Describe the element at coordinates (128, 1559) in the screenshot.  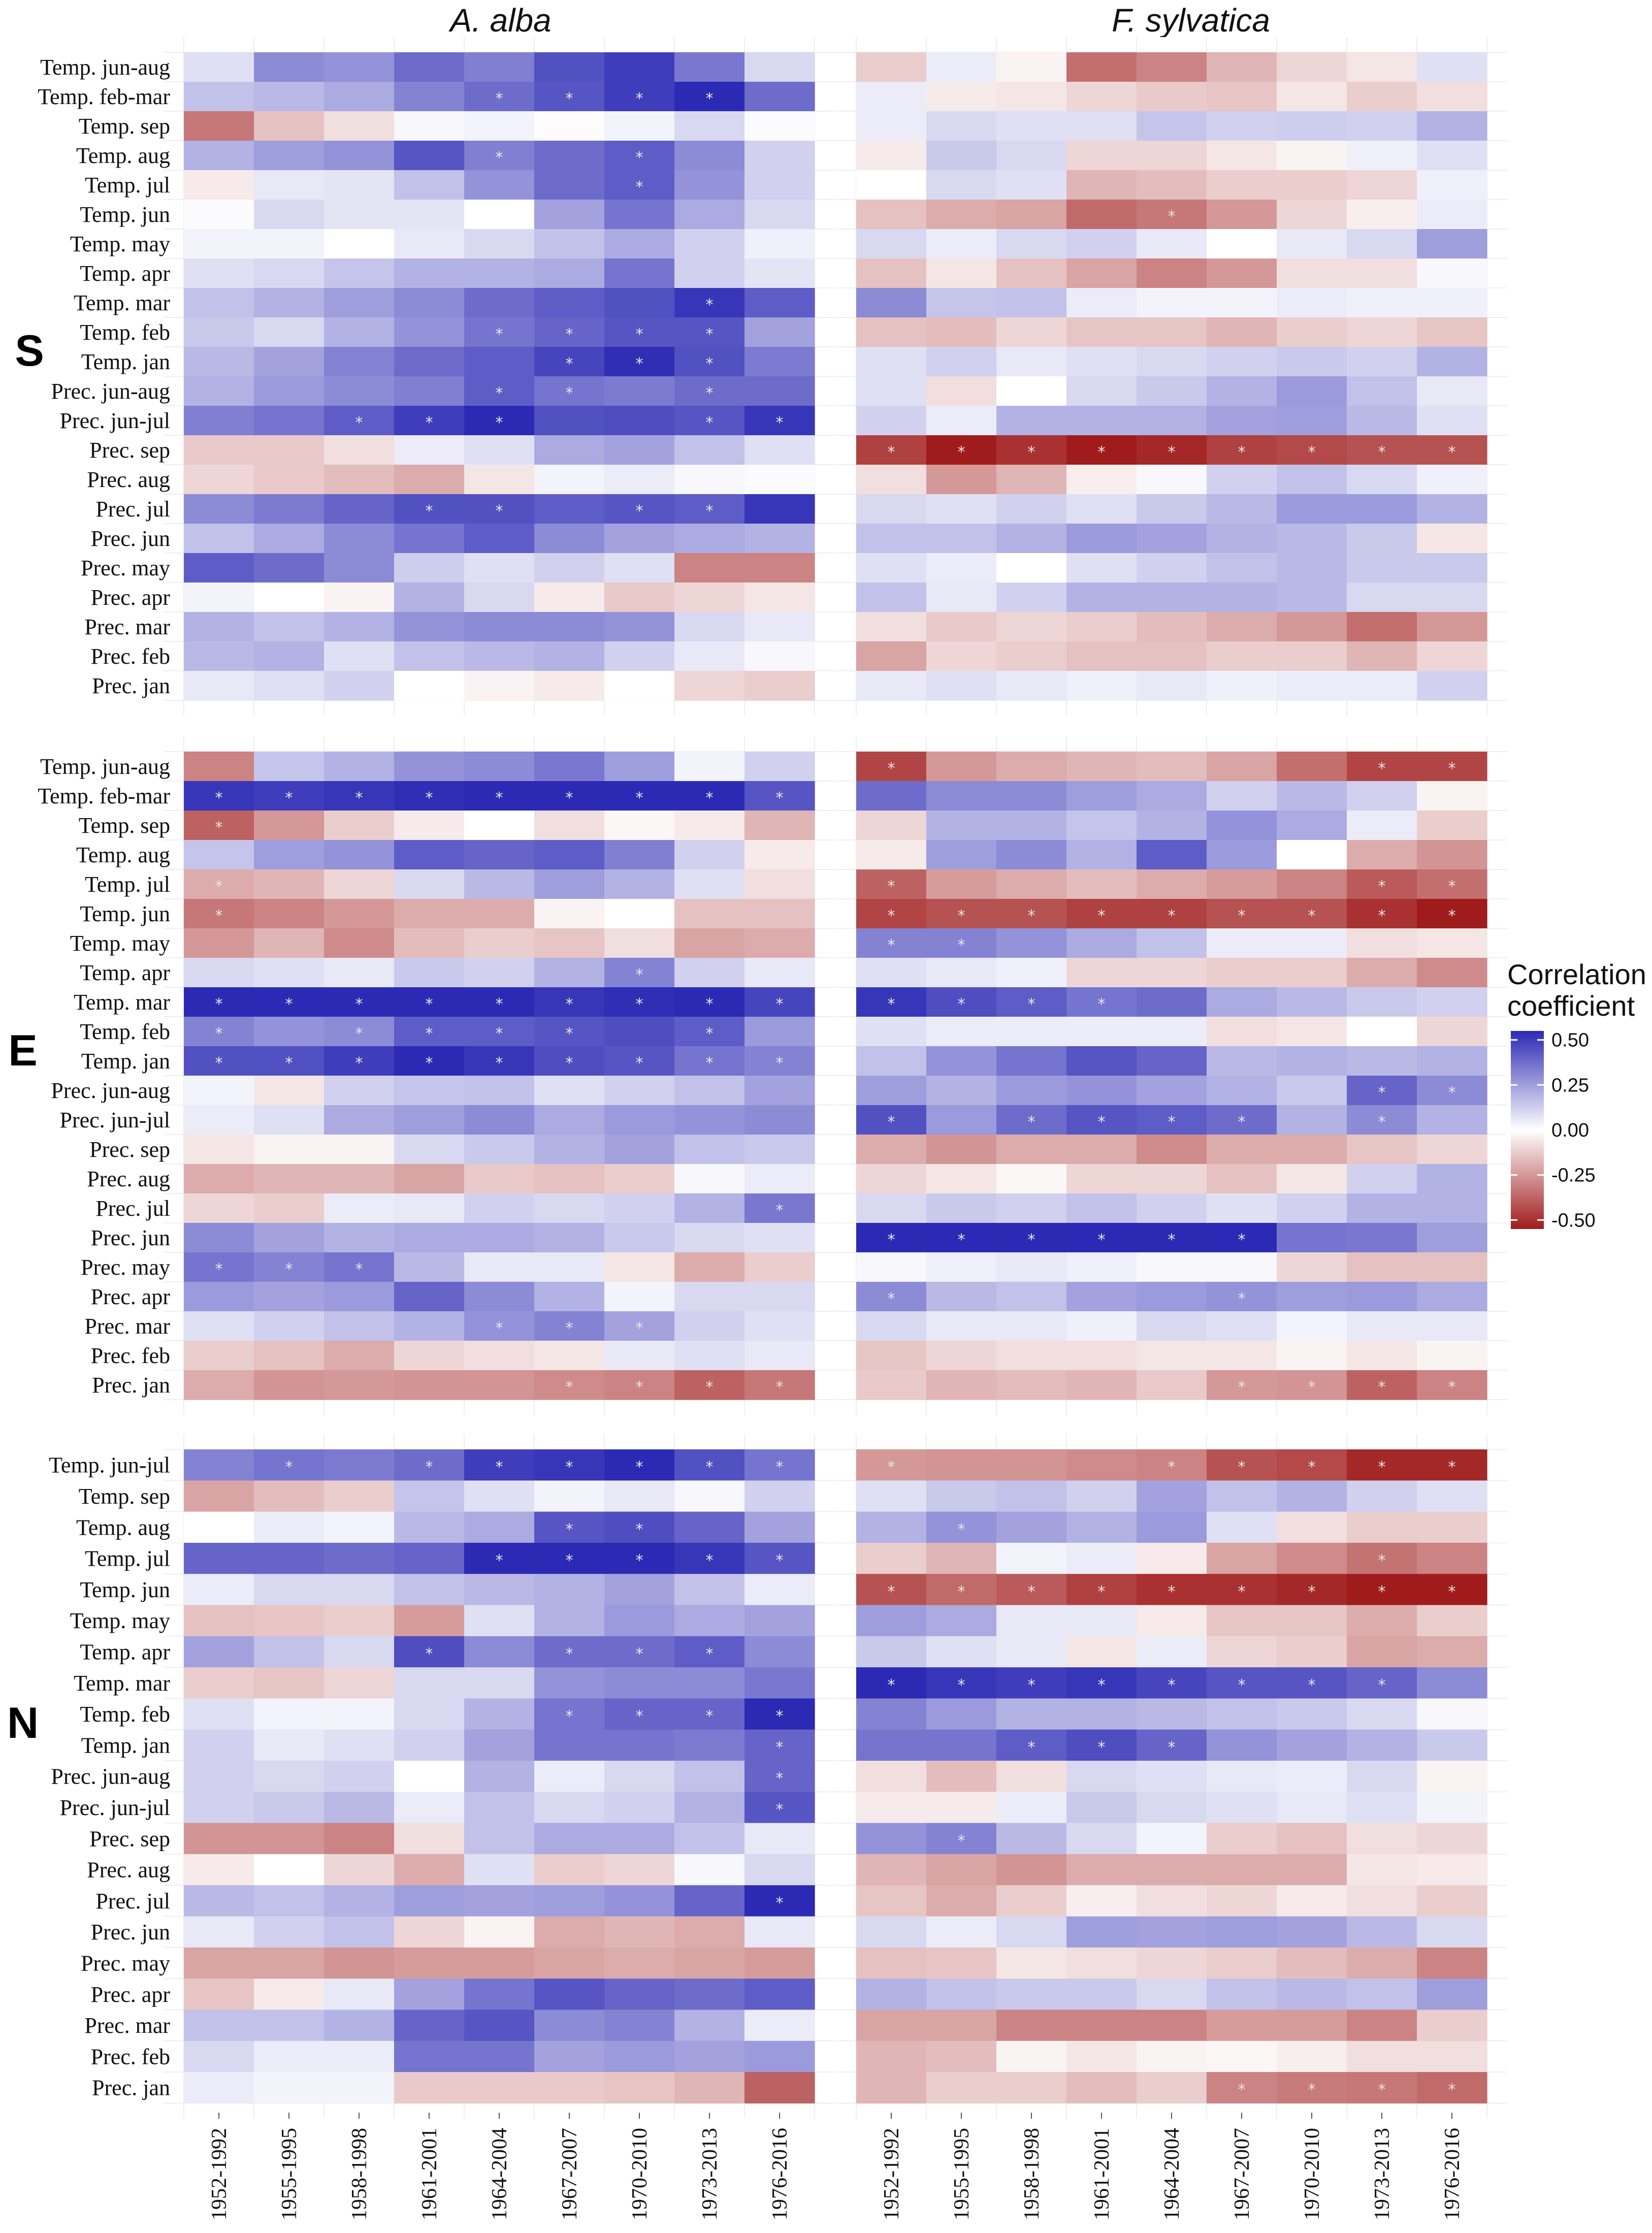
I see `row-label: Temp. jul` at that location.